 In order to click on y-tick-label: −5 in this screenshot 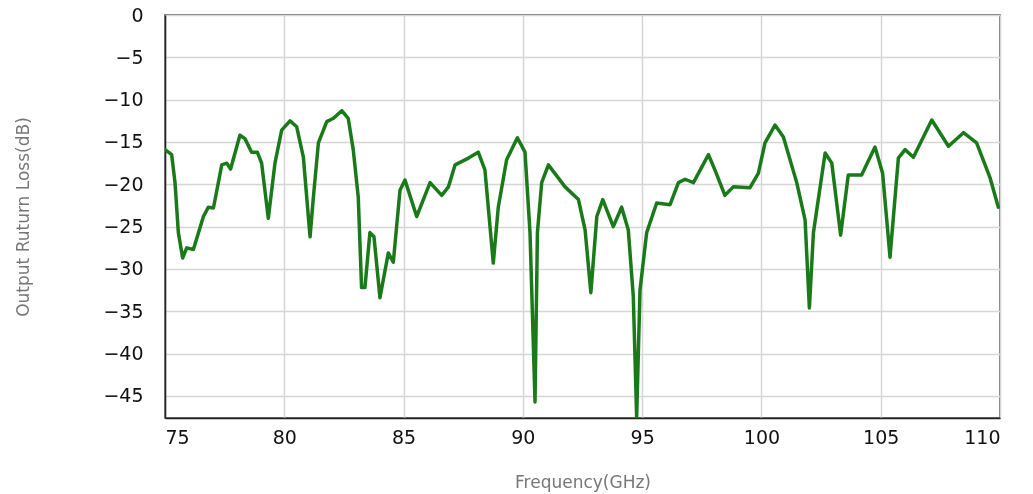, I will do `click(129, 56)`.